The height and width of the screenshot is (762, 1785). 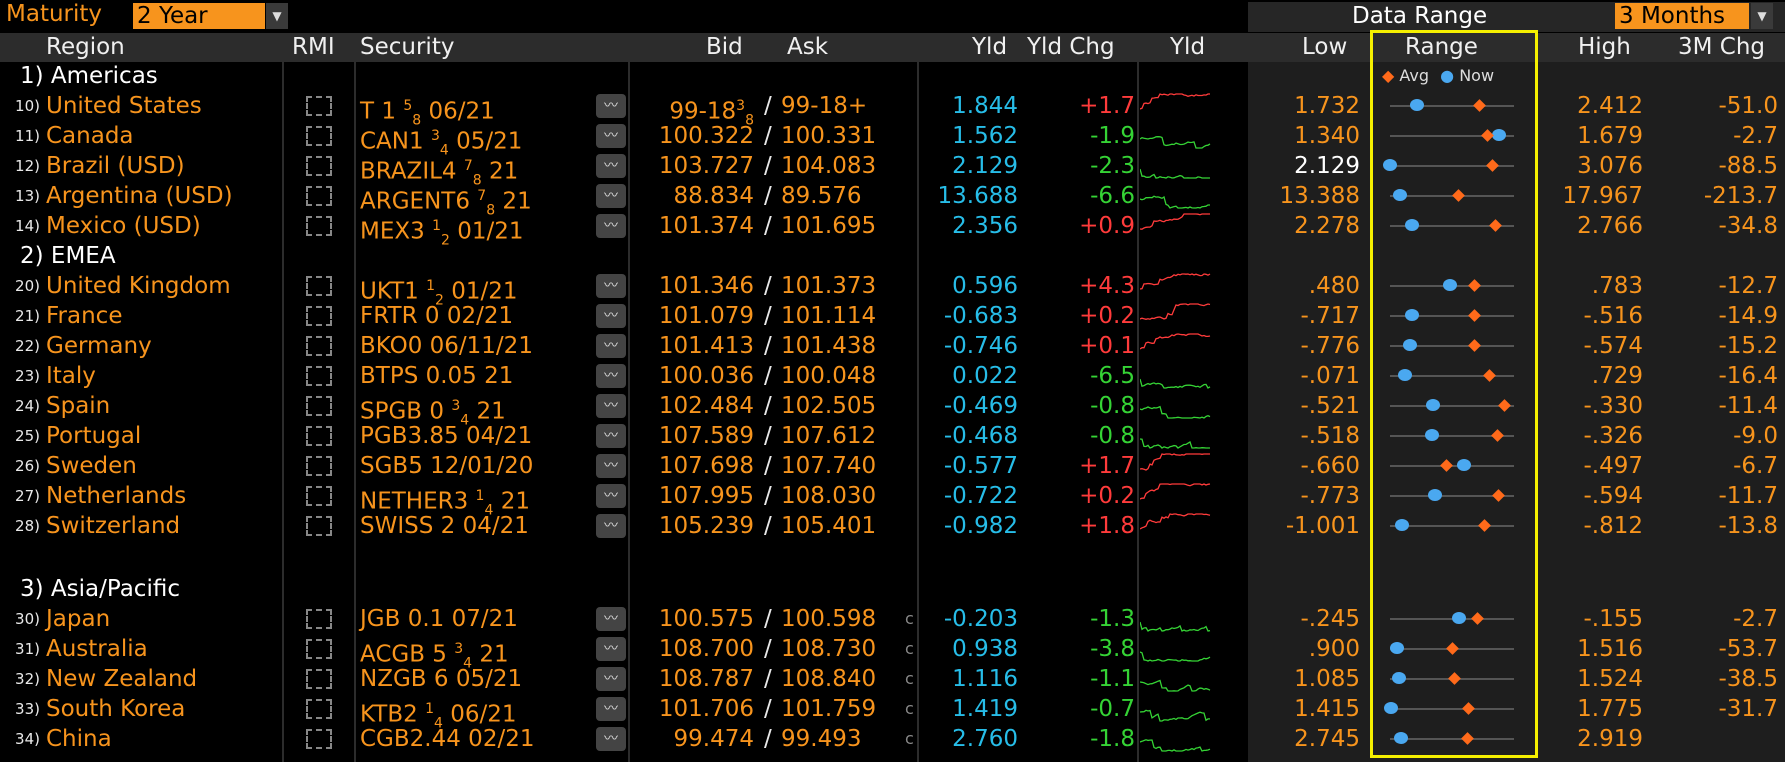 What do you see at coordinates (122, 679) in the screenshot?
I see `region-name: New Zealand` at bounding box center [122, 679].